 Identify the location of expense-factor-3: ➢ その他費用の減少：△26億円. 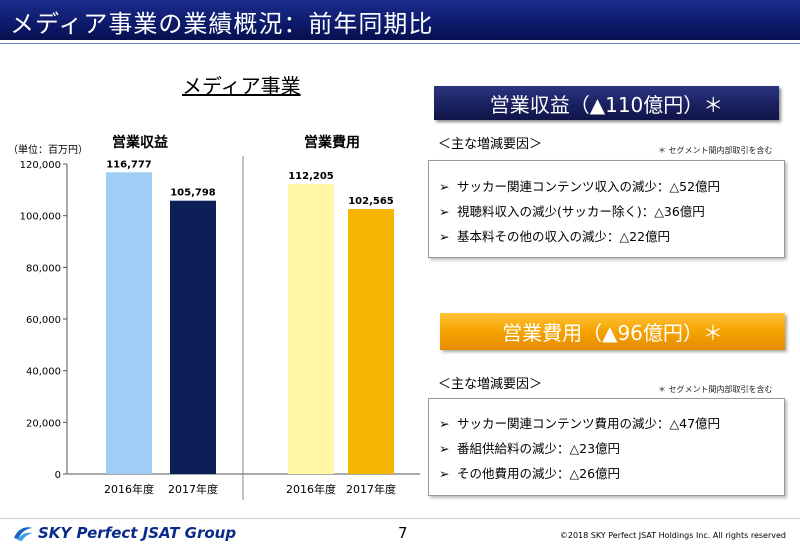
(530, 473).